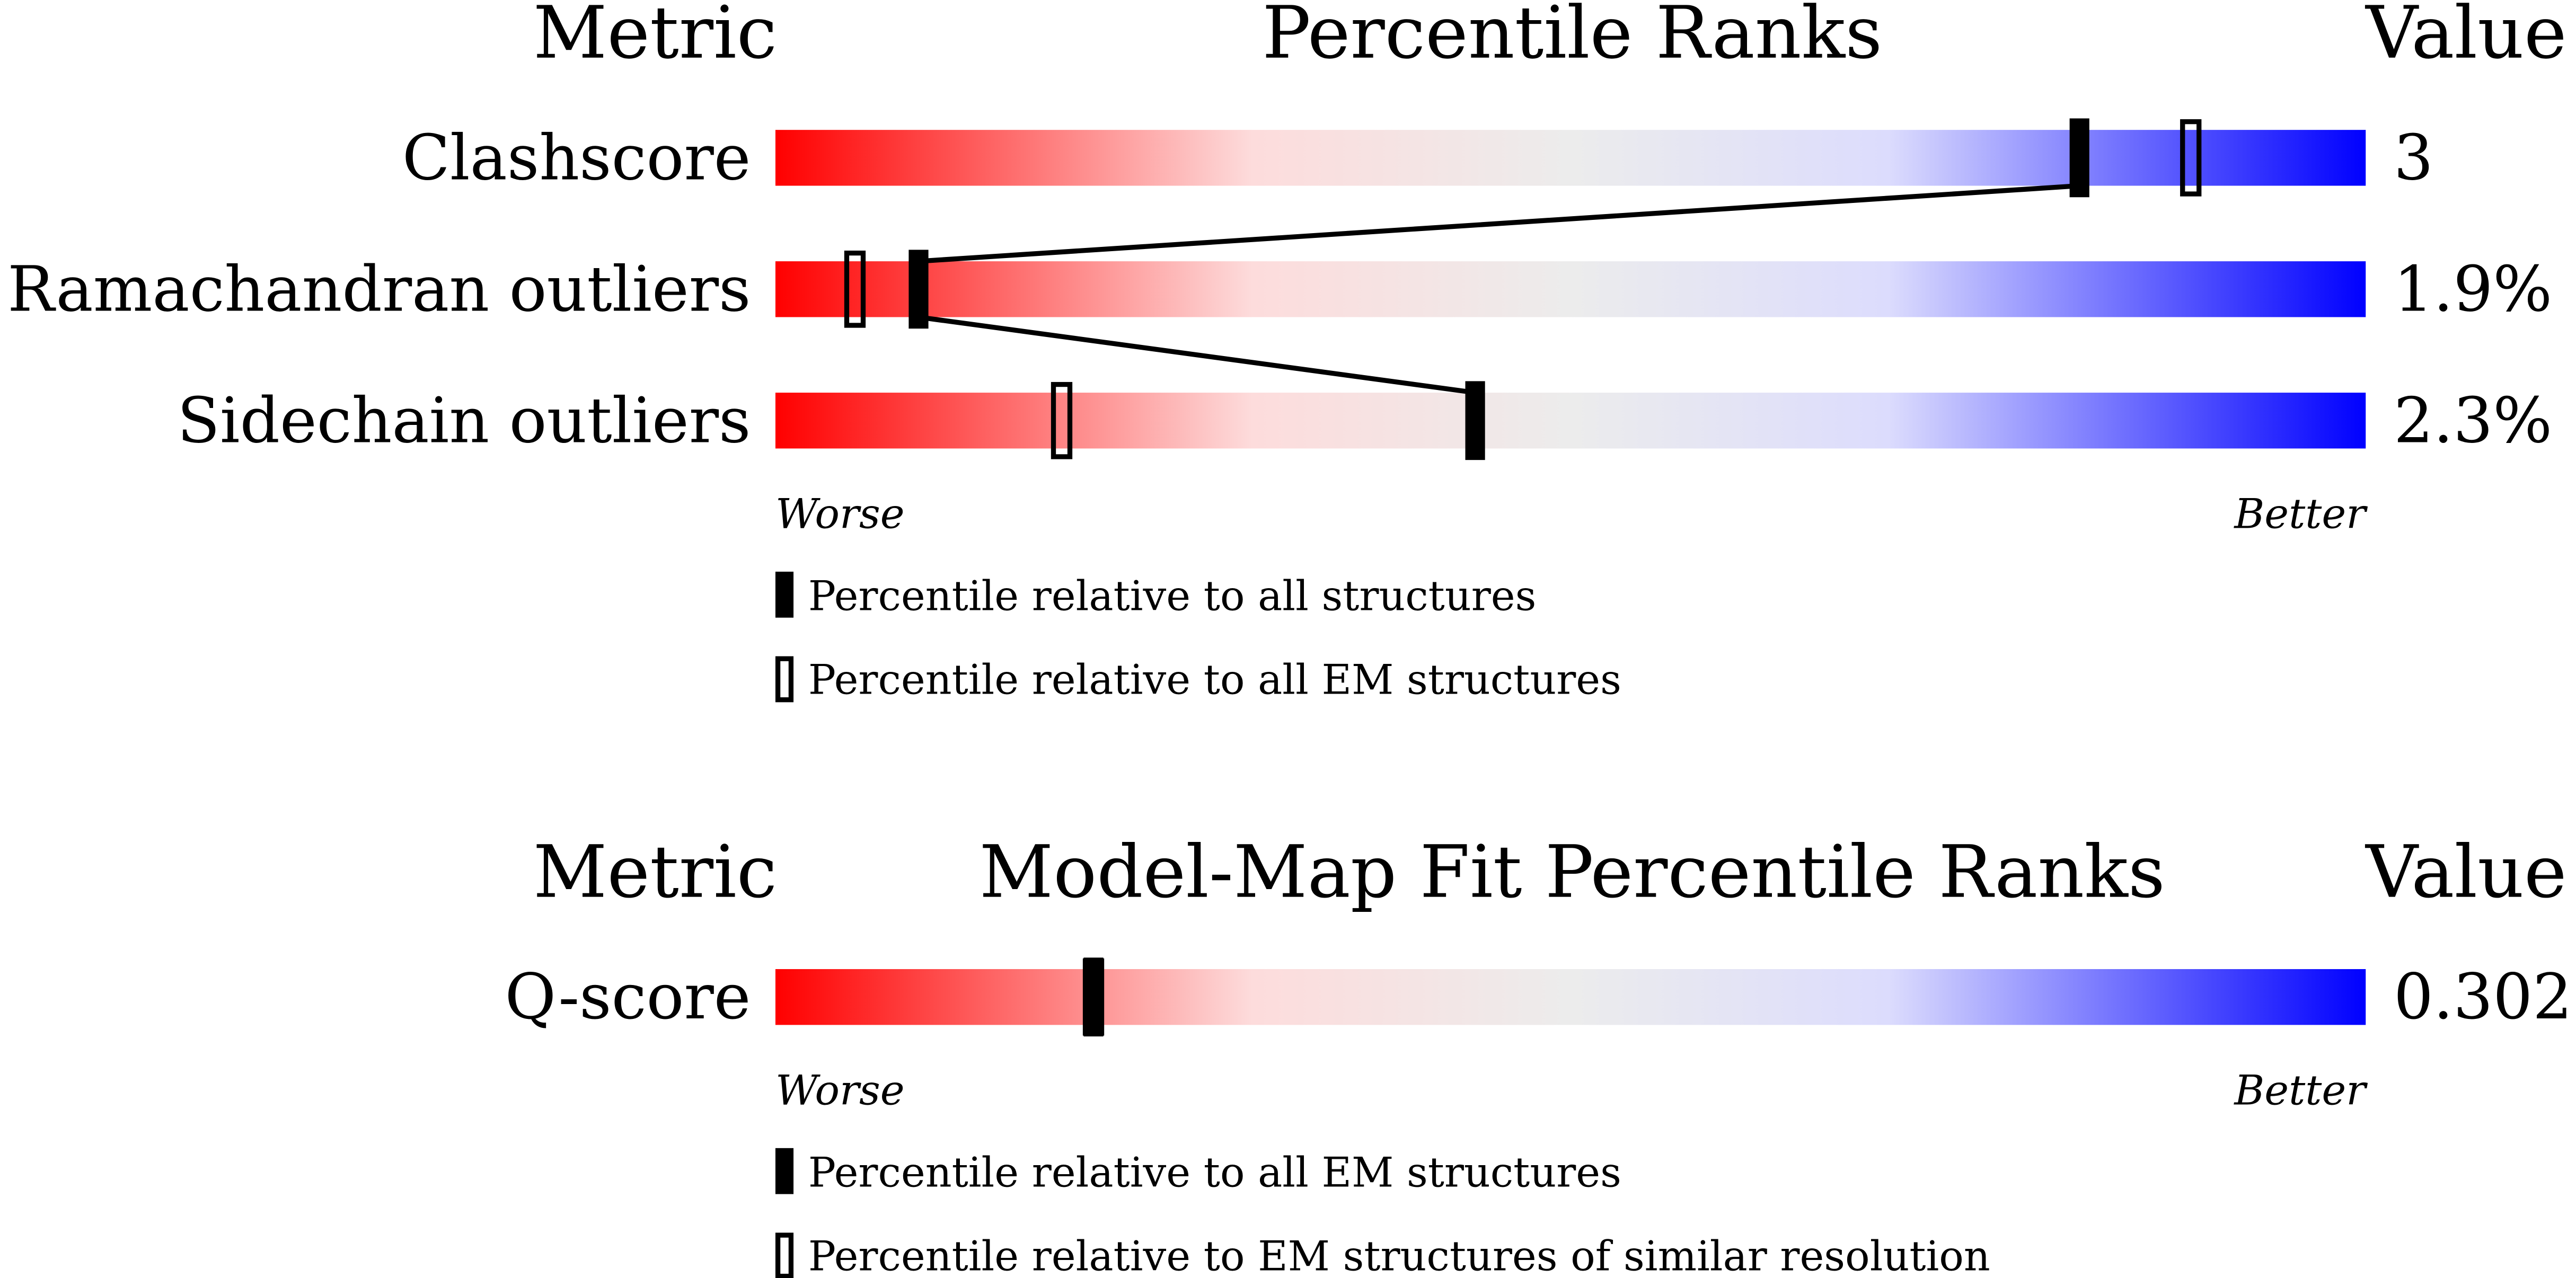 This screenshot has height=1278, width=2576. I want to click on metric-value: 0.302, so click(2483, 997).